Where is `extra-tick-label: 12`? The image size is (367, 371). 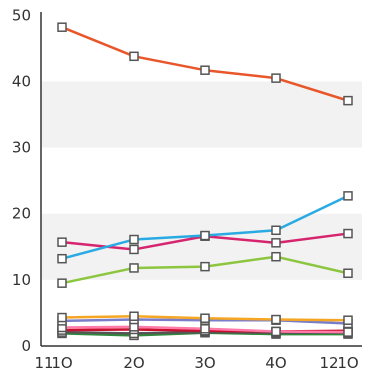
extra-tick-label: 12 is located at coordinates (328, 362).